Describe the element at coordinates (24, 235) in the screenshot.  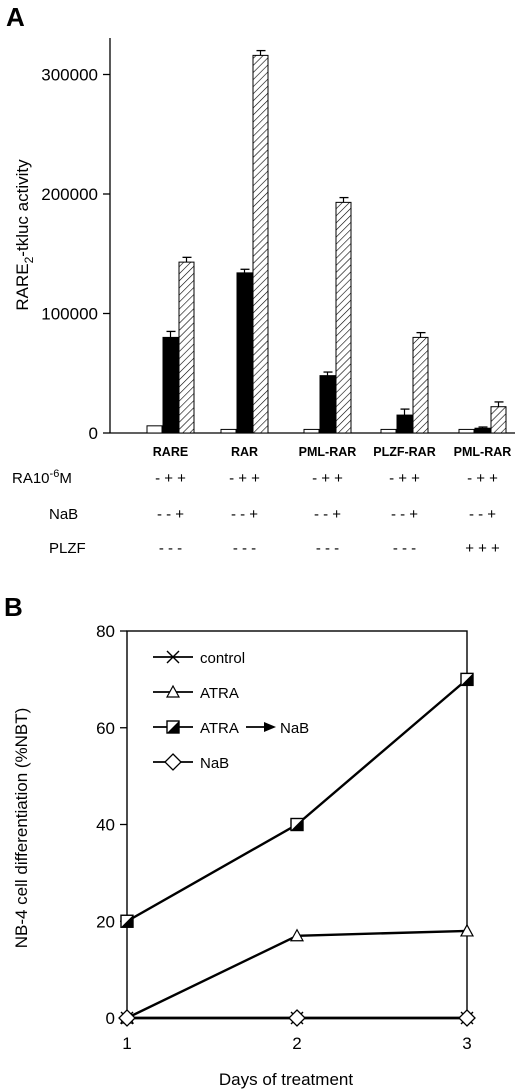
I see `panel-a-y-axis-label: RARE2-tkluc activity` at that location.